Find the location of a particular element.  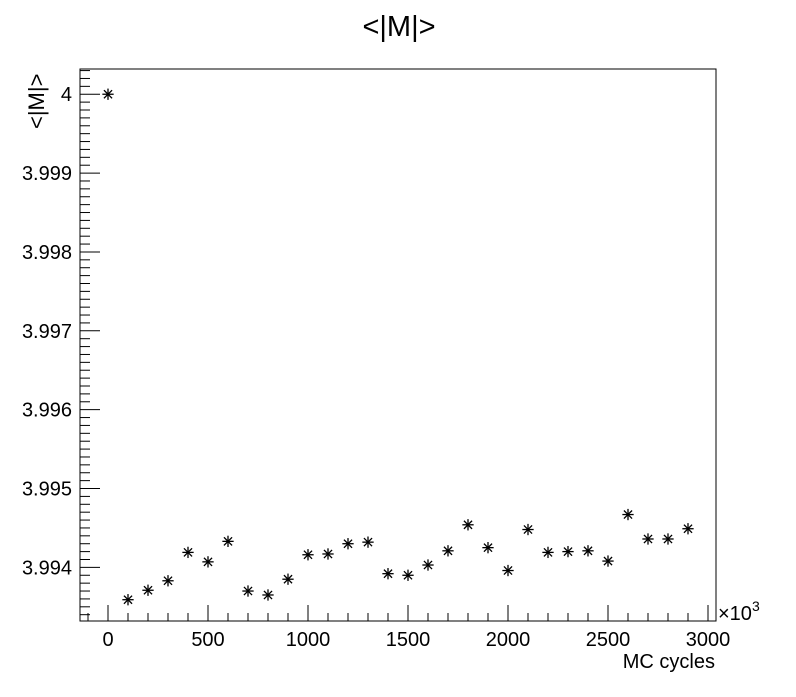

y-axis-ticks is located at coordinates (90, 343).